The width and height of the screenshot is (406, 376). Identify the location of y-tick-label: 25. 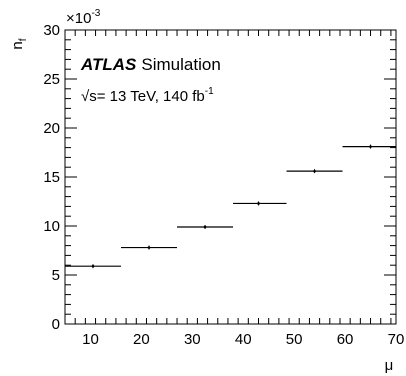
(51, 79).